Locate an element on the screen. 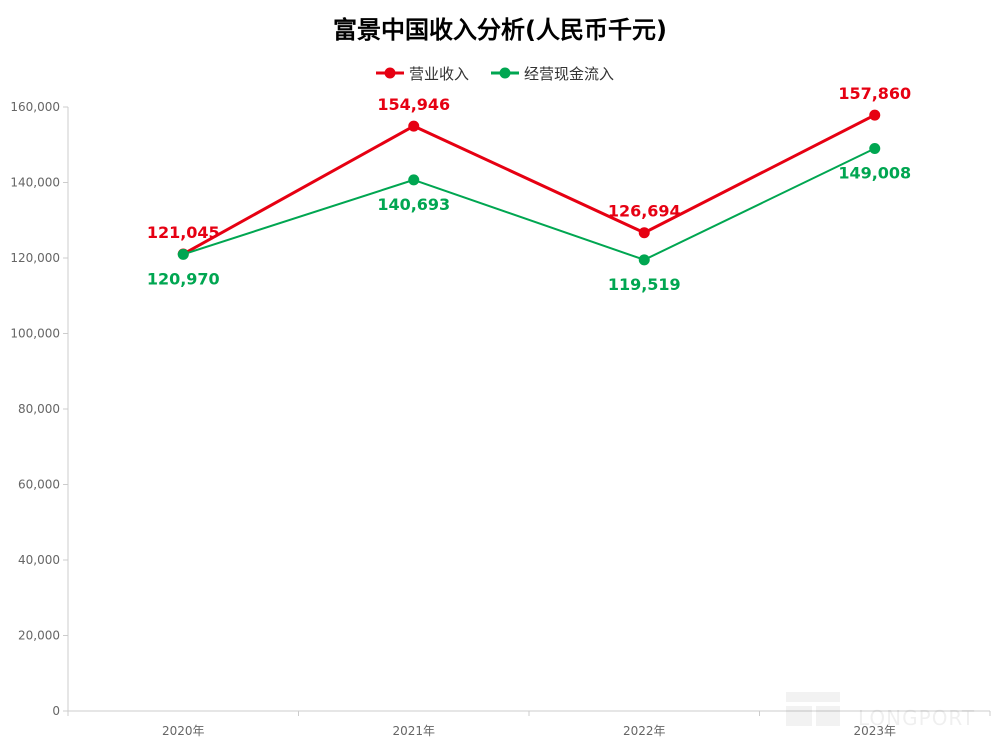 This screenshot has width=1000, height=745. y-tick-label: 160,000 is located at coordinates (35, 107).